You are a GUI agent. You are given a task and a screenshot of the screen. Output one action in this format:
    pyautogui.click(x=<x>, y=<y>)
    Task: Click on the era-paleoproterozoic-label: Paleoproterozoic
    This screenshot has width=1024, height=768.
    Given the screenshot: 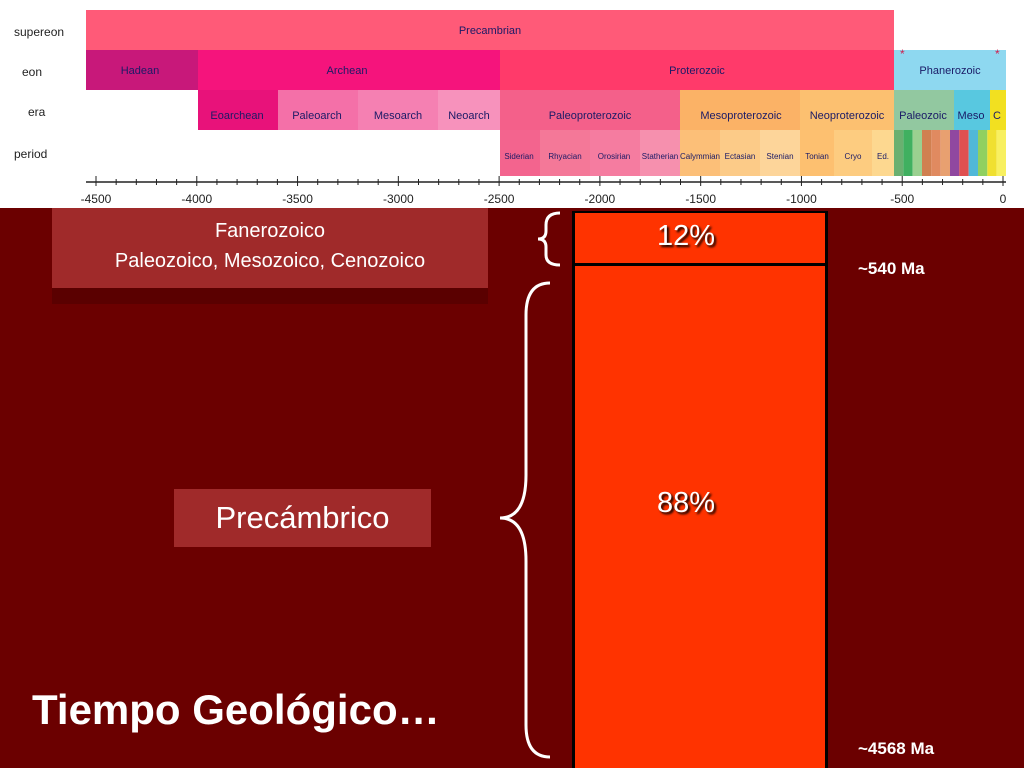 What is the action you would take?
    pyautogui.click(x=590, y=116)
    